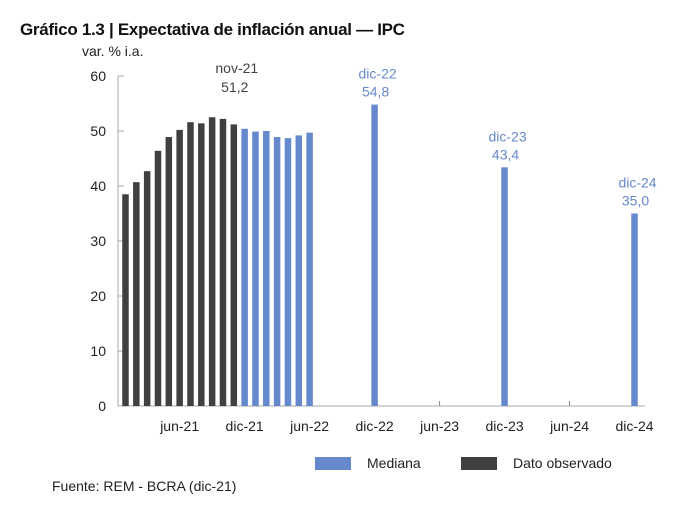  What do you see at coordinates (635, 201) in the screenshot?
I see `annotation-value-label: 35,0` at bounding box center [635, 201].